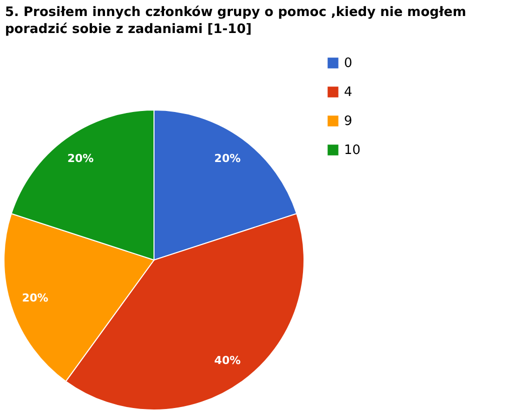 The width and height of the screenshot is (505, 414). I want to click on legend-label: 0, so click(348, 63).